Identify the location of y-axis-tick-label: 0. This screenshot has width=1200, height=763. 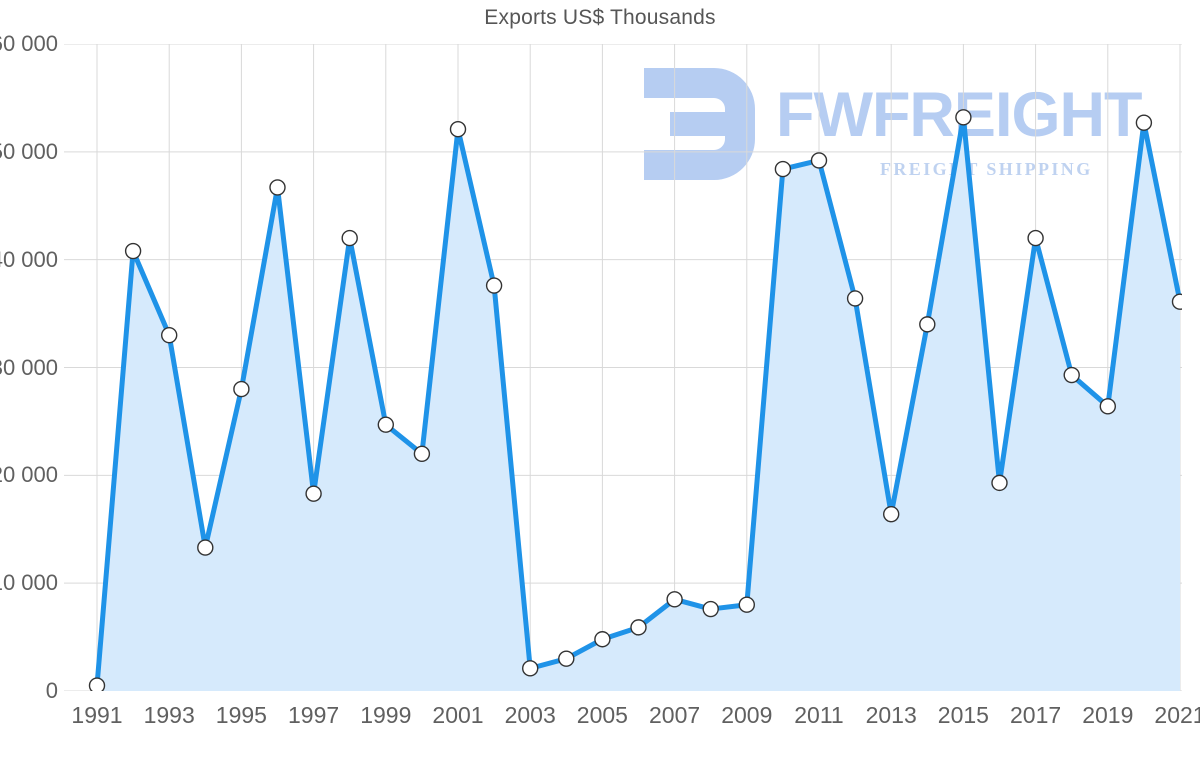
(51, 690).